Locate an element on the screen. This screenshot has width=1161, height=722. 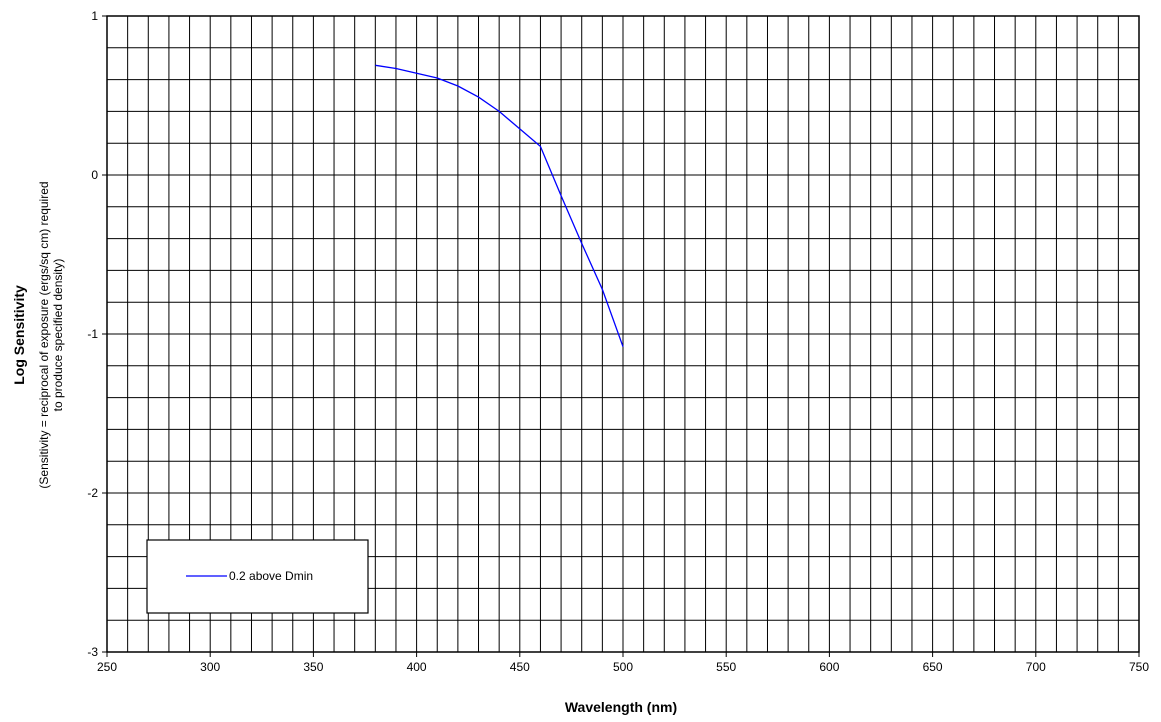
y-axis-title: Log Sensitivity is located at coordinates (19, 335).